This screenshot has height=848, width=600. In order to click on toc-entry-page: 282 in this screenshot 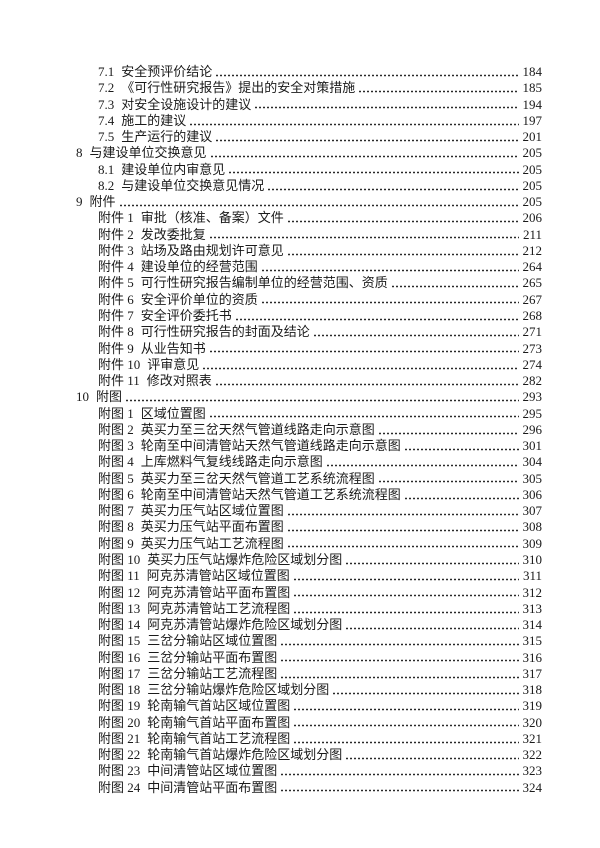, I will do `click(532, 381)`.